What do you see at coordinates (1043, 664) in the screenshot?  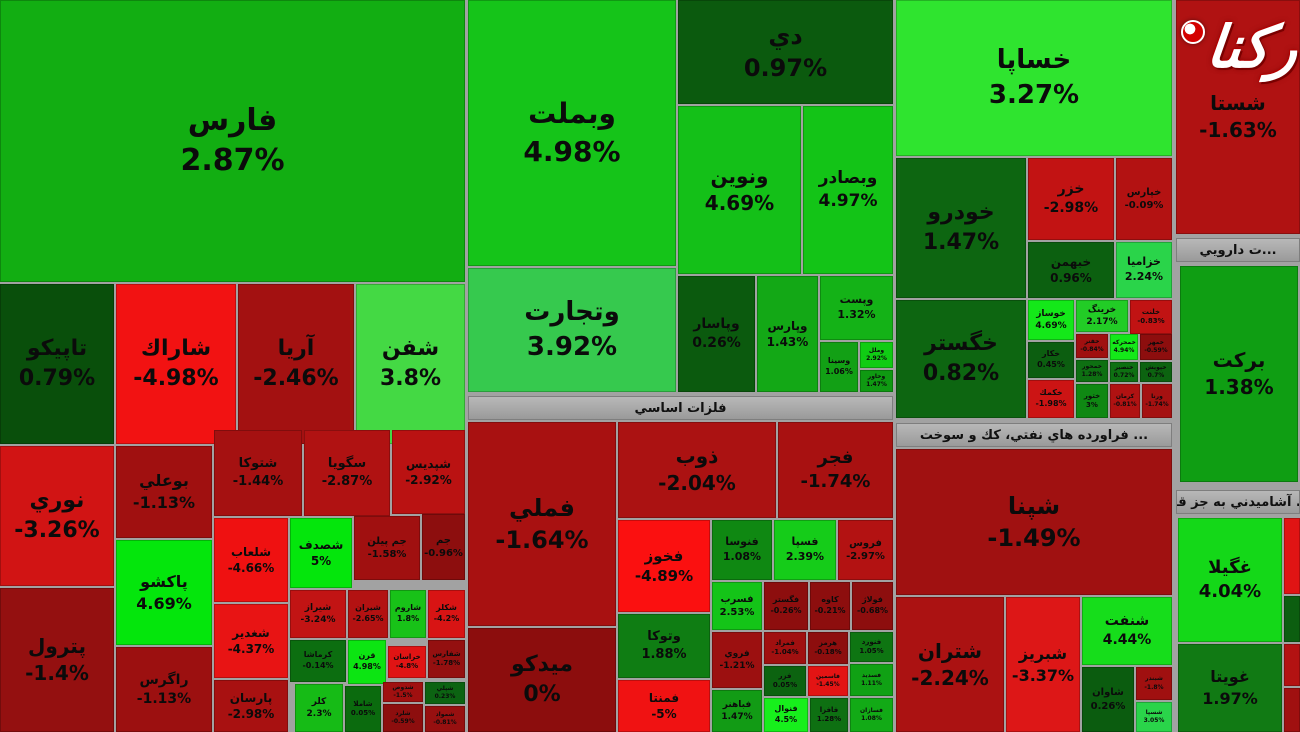 I see `treemap-tile: شبريز -3.37%` at bounding box center [1043, 664].